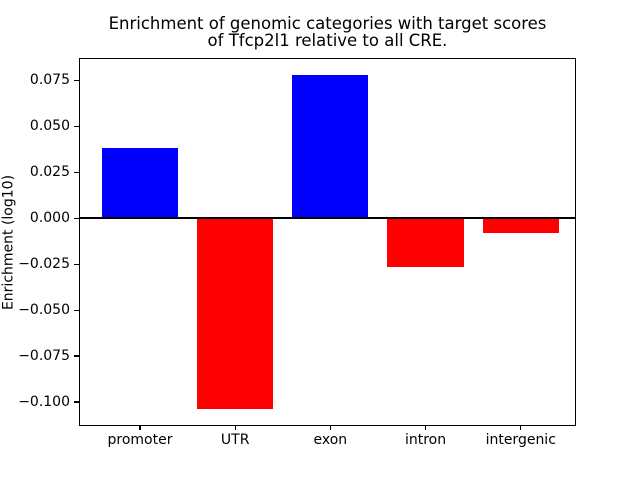  What do you see at coordinates (235, 440) in the screenshot?
I see `x-tick-label-UTR: UTR` at bounding box center [235, 440].